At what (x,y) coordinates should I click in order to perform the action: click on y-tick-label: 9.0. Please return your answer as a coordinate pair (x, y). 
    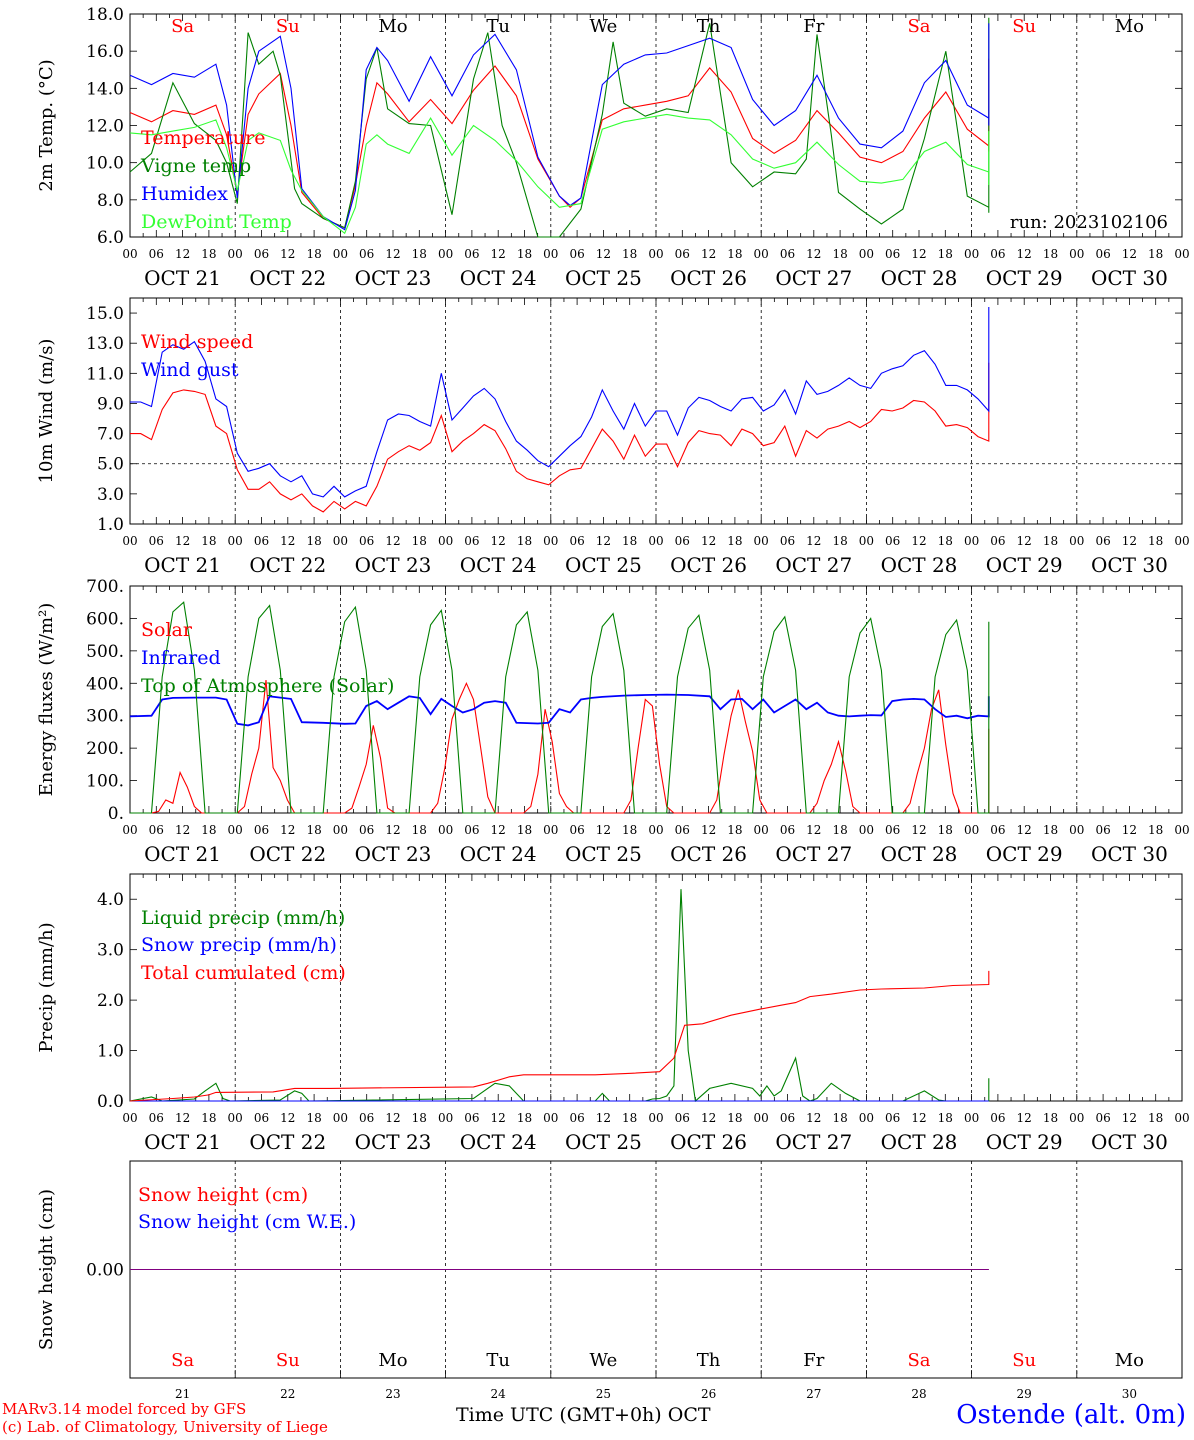
    Looking at the image, I should click on (110, 404).